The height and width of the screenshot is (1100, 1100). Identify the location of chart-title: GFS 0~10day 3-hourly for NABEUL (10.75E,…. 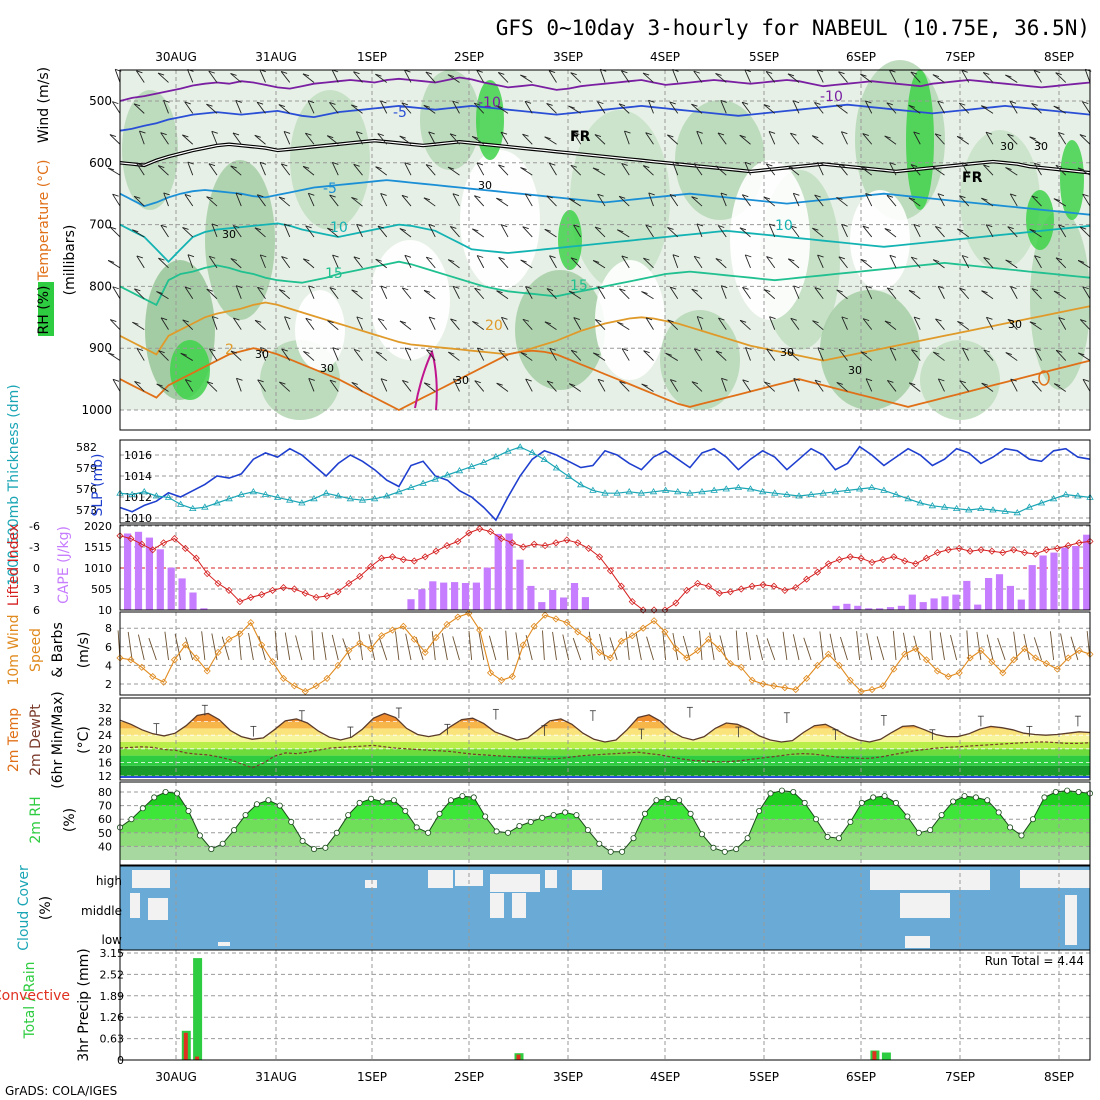
(793, 28).